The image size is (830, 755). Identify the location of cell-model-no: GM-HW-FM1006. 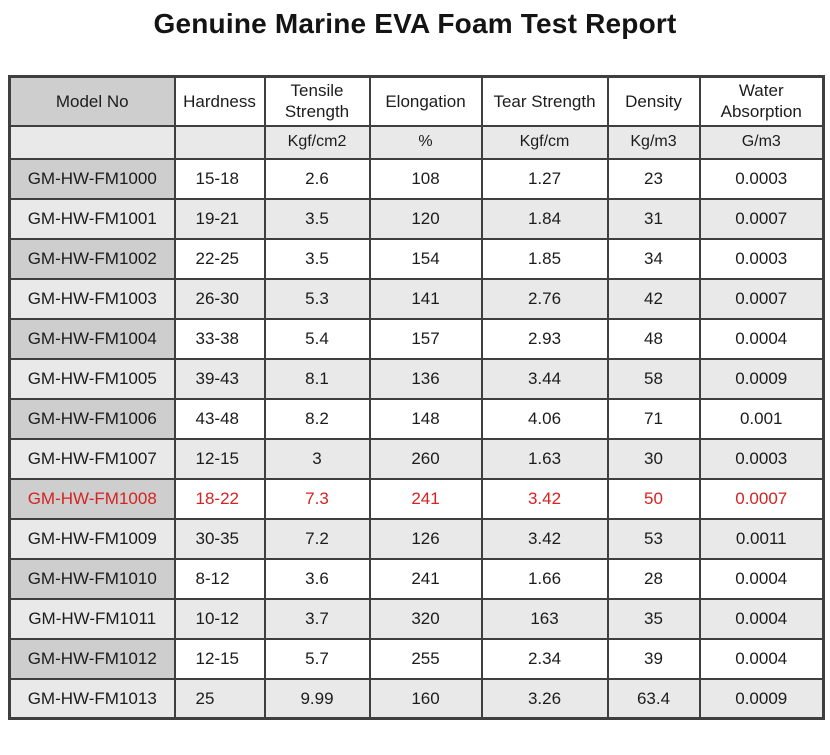
(92, 418).